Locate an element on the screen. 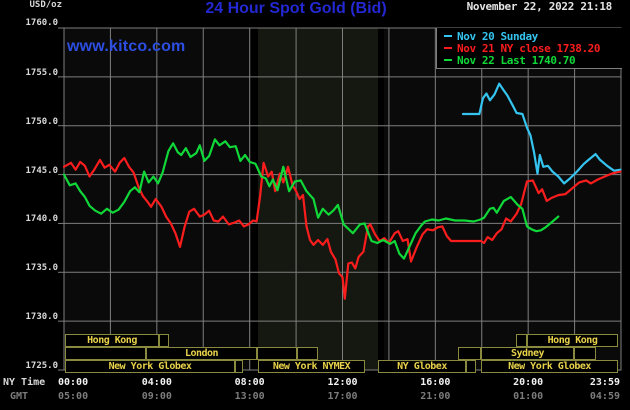 This screenshot has width=630, height=410. x-tick-ny-time: 20:00 is located at coordinates (528, 382).